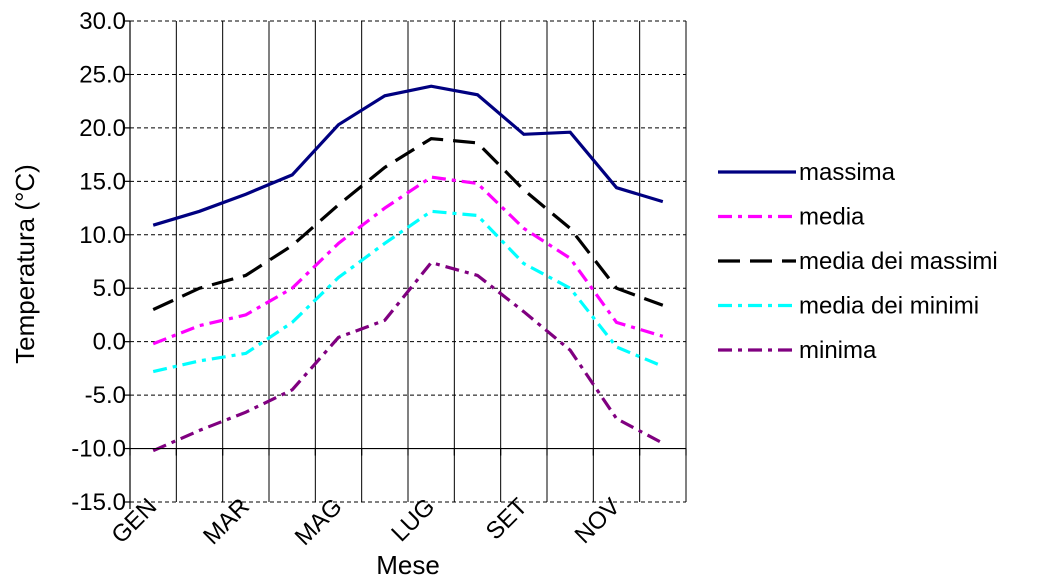 This screenshot has height=581, width=1048. Describe the element at coordinates (98, 502) in the screenshot. I see `y-tick-label: -15.0` at that location.